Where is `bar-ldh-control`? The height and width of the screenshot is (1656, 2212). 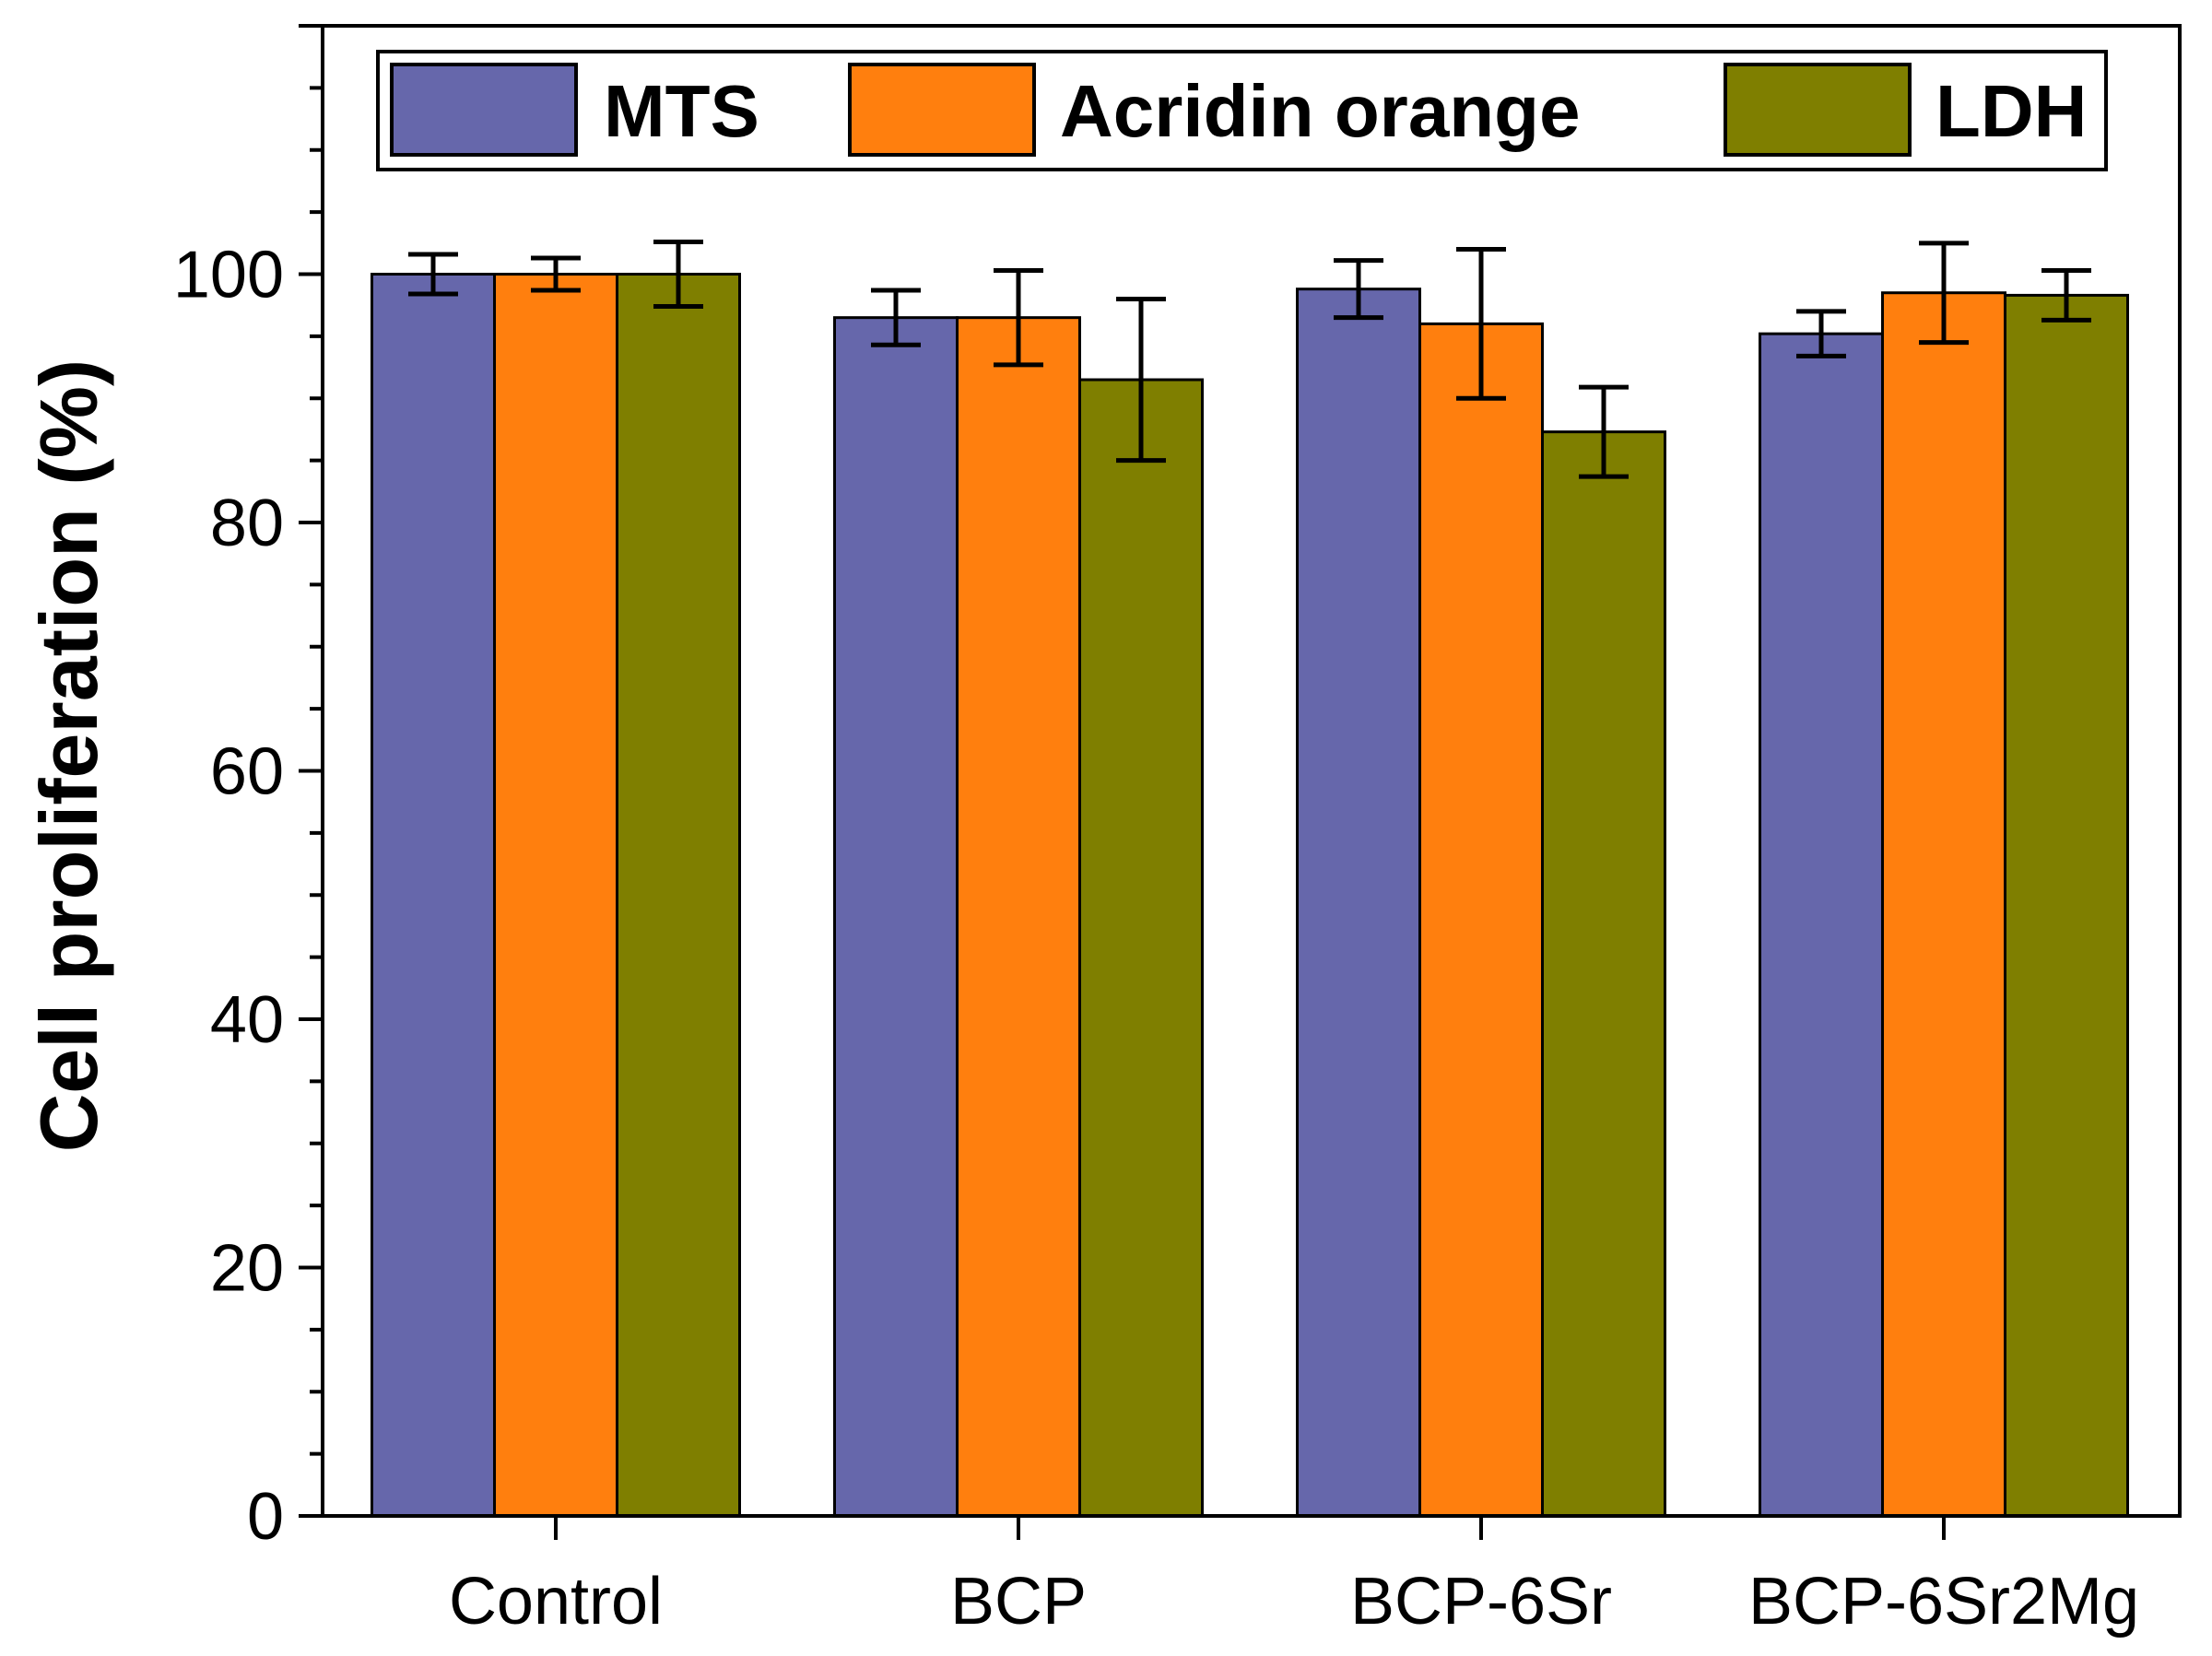 bar-ldh-control is located at coordinates (678, 896).